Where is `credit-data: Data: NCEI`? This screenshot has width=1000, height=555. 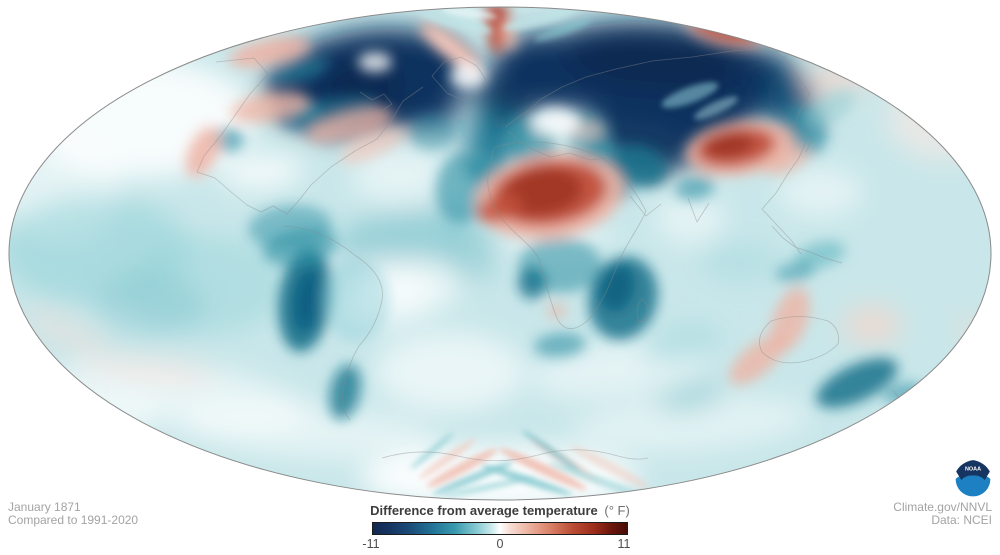
credit-data: Data: NCEI is located at coordinates (961, 520).